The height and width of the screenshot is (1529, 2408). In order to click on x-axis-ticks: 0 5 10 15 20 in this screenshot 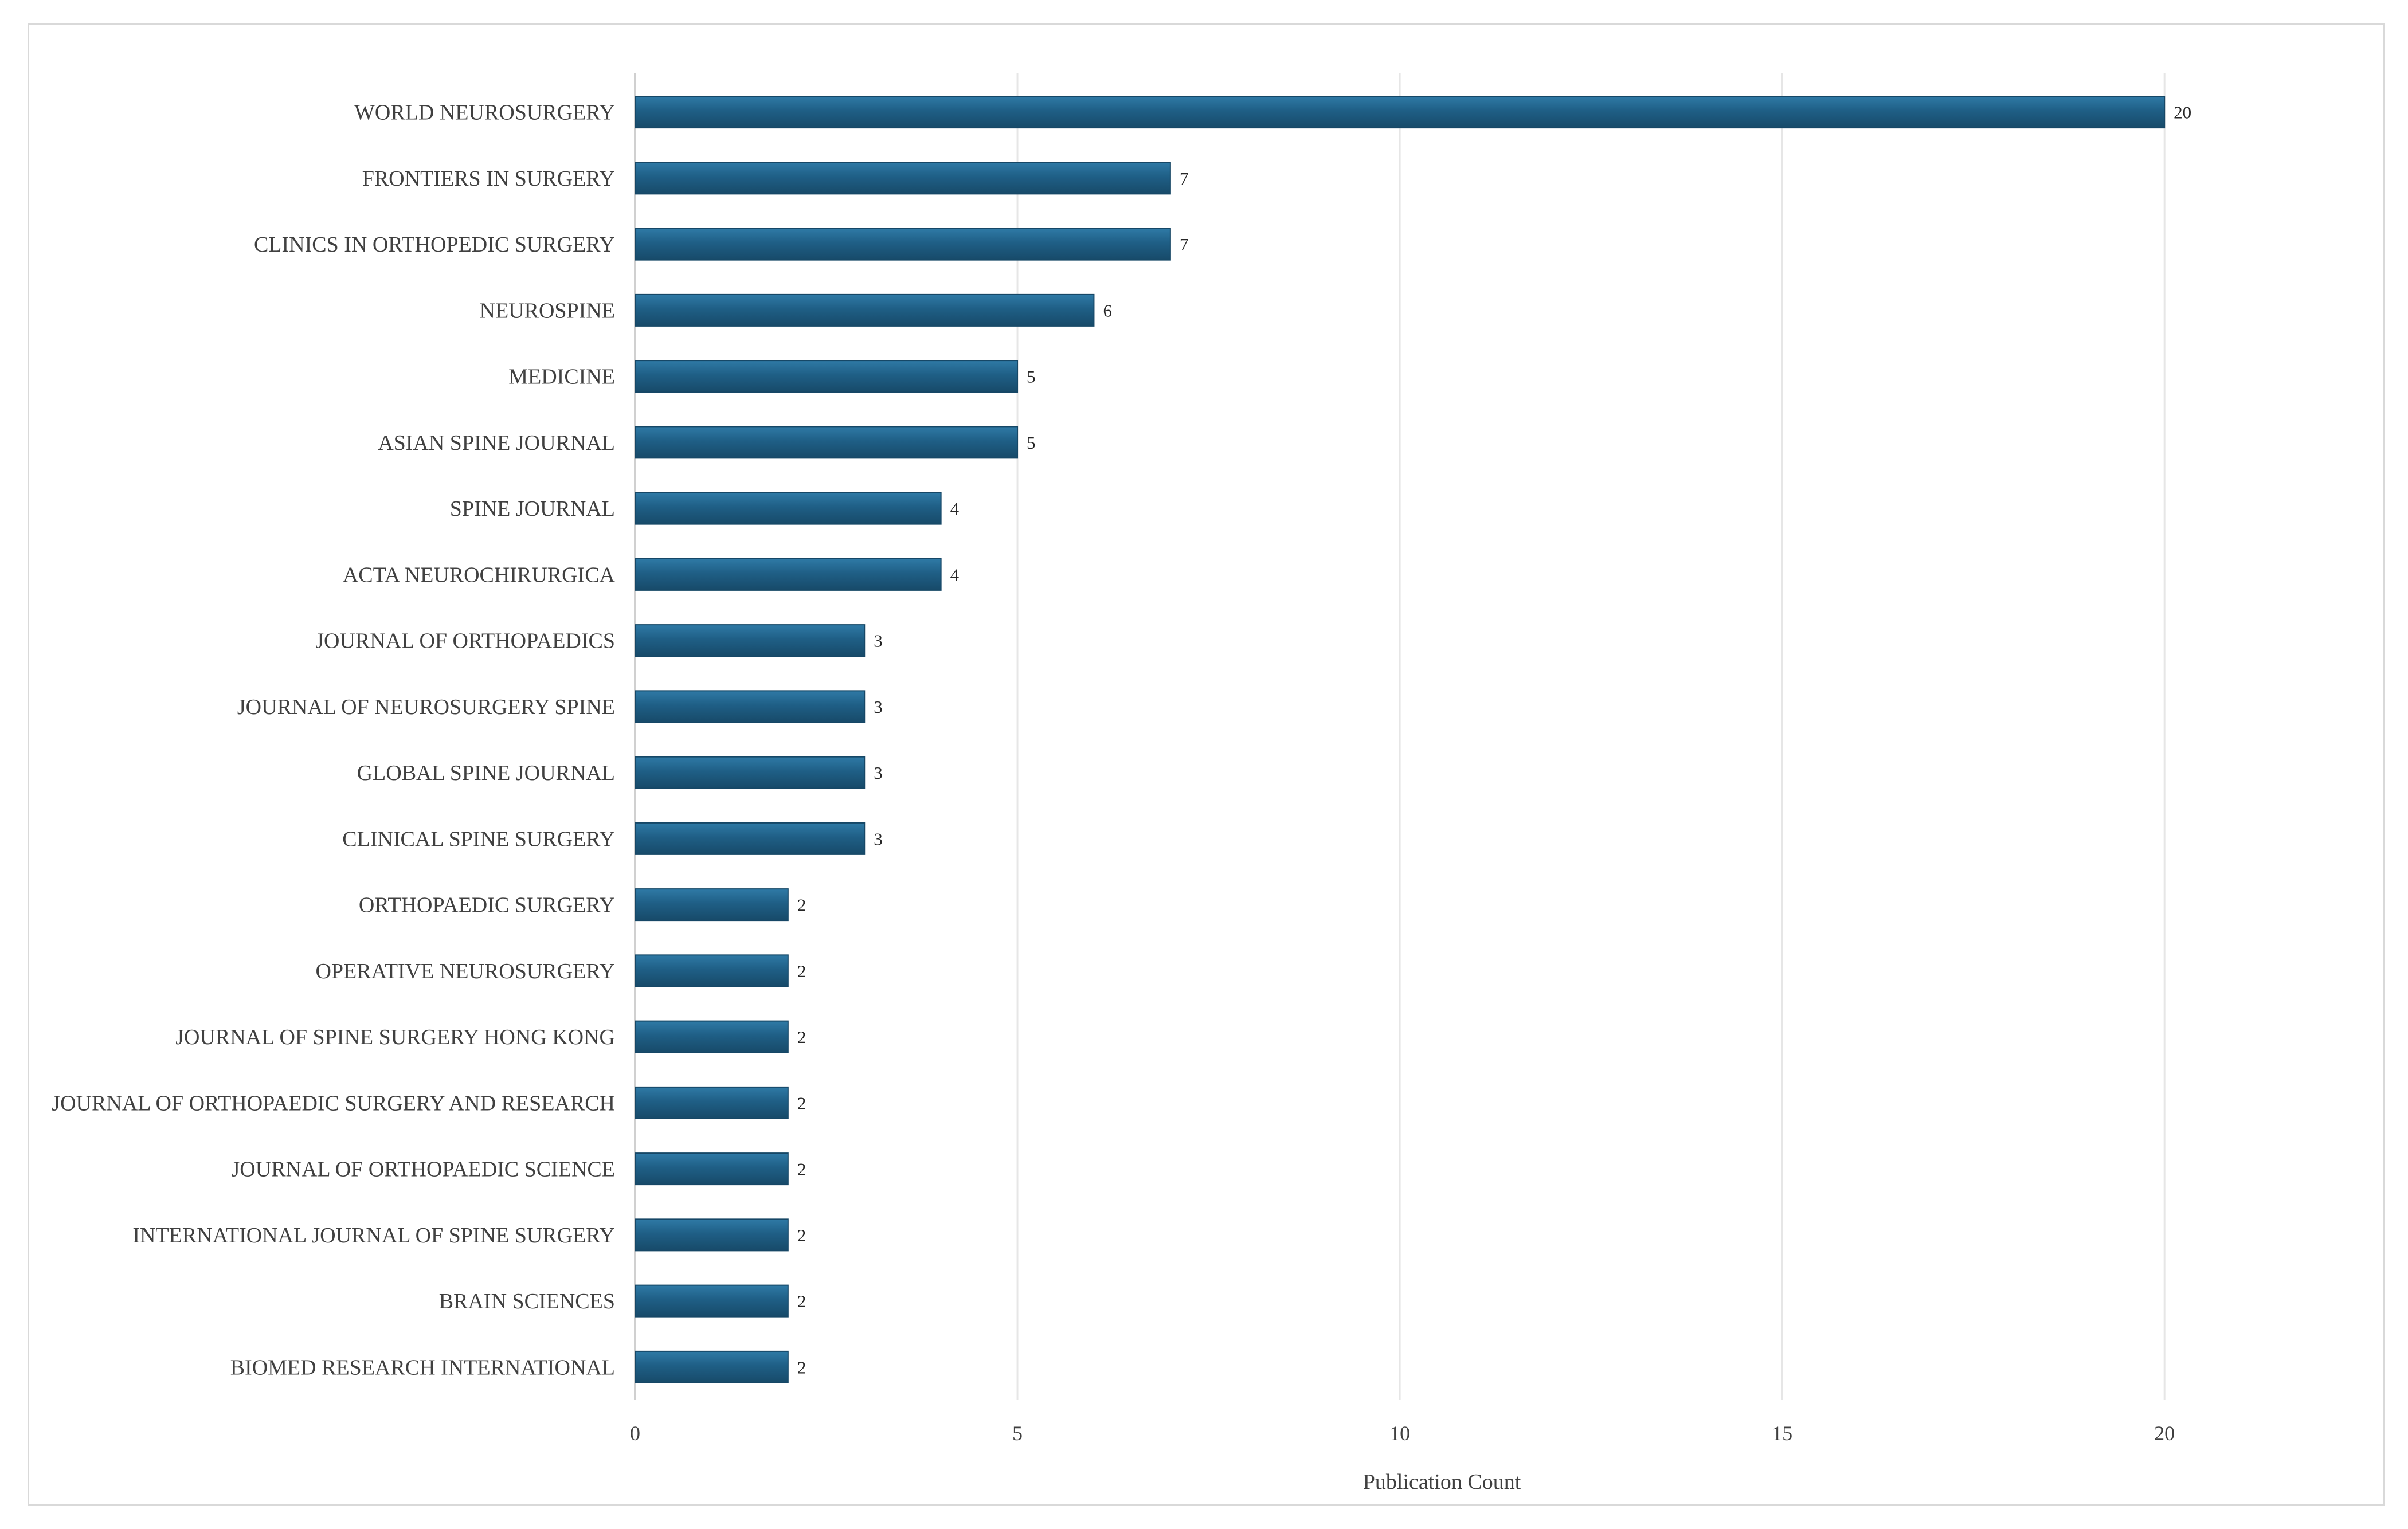, I will do `click(1402, 1434)`.